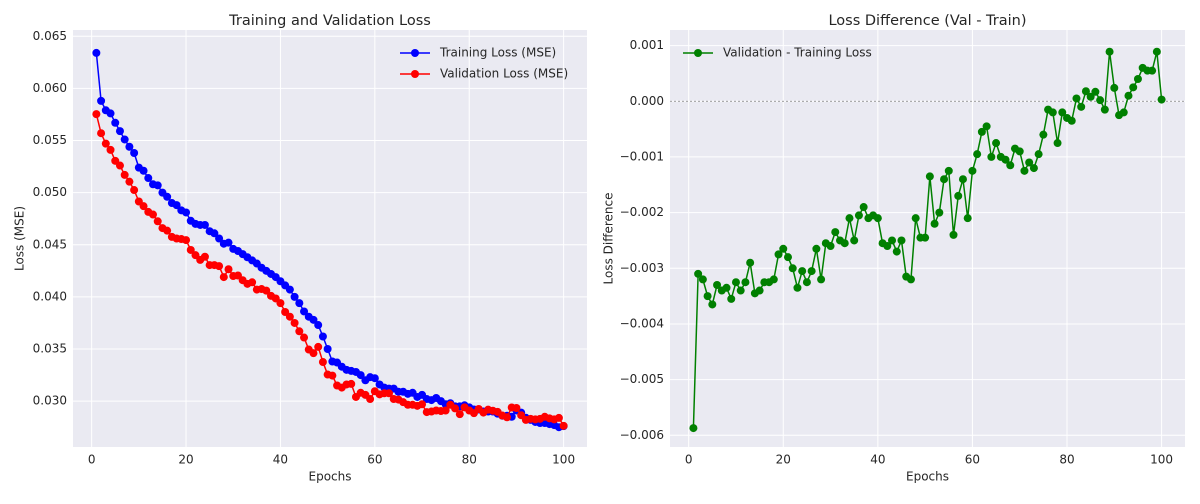 The height and width of the screenshot is (504, 1200). What do you see at coordinates (689, 460) in the screenshot?
I see `x-tick-label: 0` at bounding box center [689, 460].